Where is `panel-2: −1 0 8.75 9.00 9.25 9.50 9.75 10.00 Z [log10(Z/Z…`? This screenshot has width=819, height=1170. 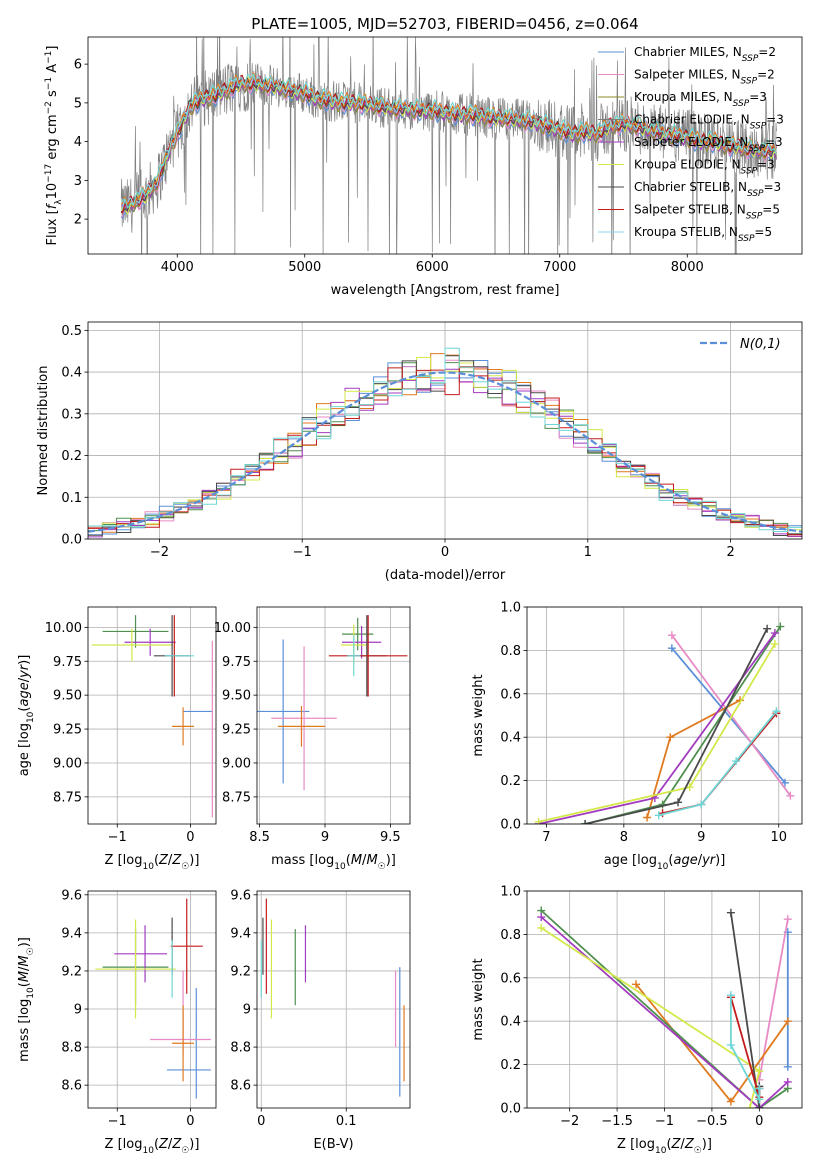
panel-2: −1 0 8.75 9.00 9.25 9.50 9.75 10.00 Z [log10(Z/Z… is located at coordinates (117, 739).